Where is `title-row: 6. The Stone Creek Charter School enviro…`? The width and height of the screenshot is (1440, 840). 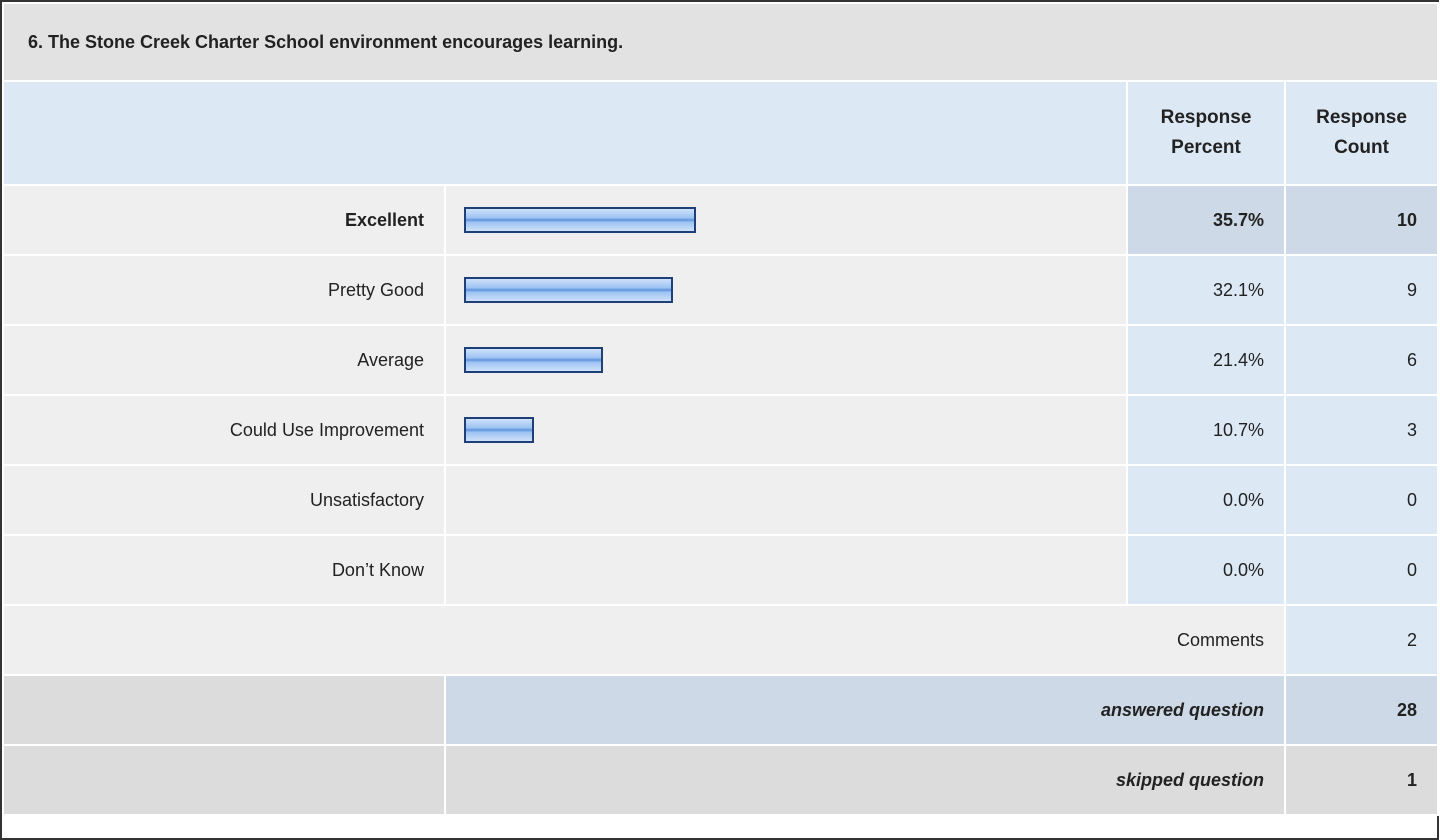 title-row: 6. The Stone Creek Charter School enviro… is located at coordinates (720, 42).